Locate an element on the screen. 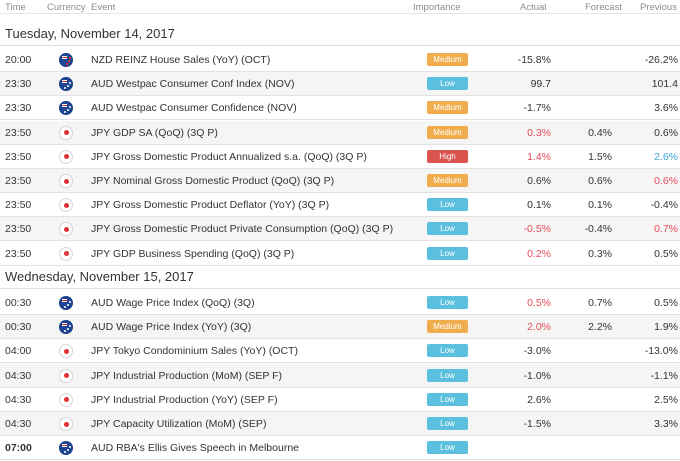  previous-value: -26.2% is located at coordinates (661, 60).